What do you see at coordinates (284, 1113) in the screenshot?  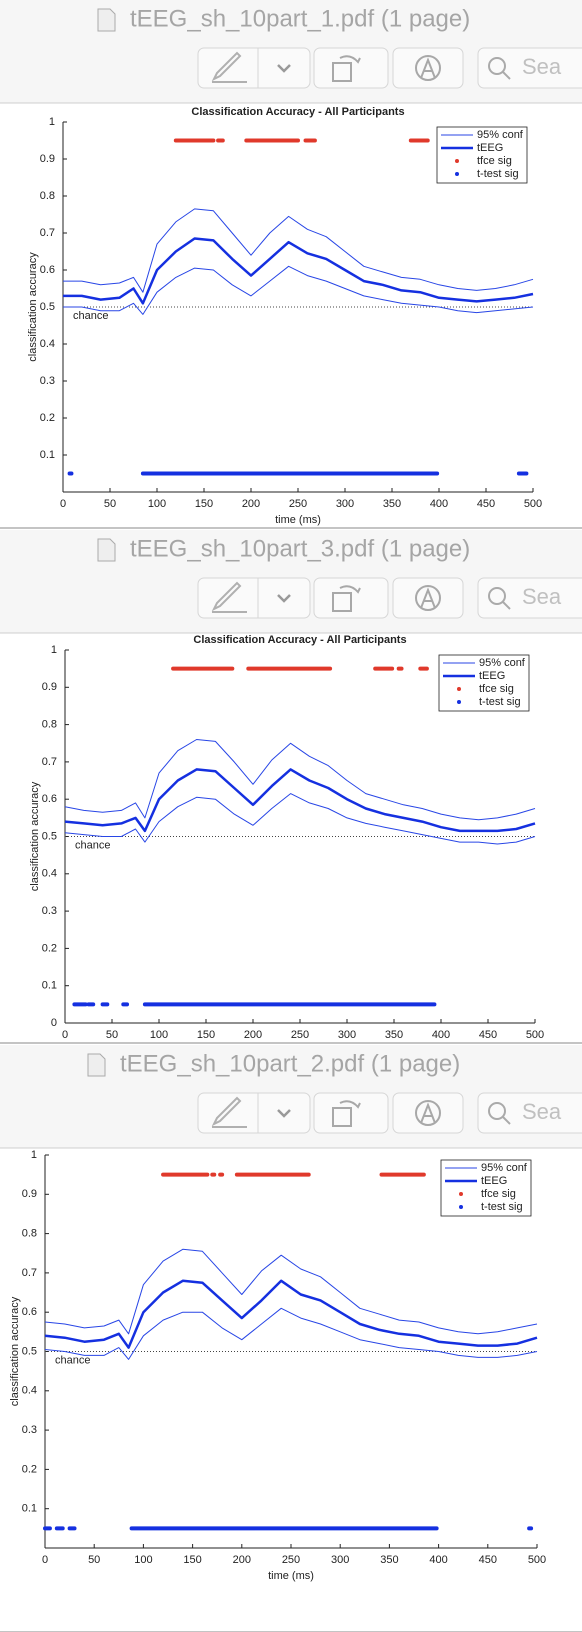 I see `chevron-icon` at bounding box center [284, 1113].